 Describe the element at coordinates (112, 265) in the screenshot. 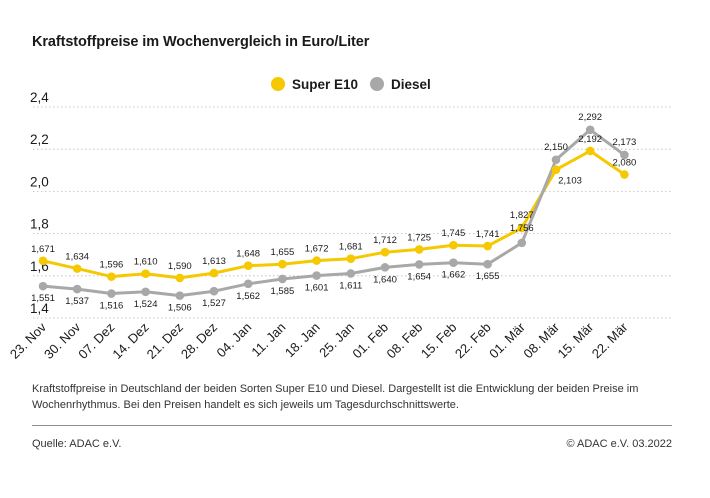

I see `data-label-0: 1,596` at that location.